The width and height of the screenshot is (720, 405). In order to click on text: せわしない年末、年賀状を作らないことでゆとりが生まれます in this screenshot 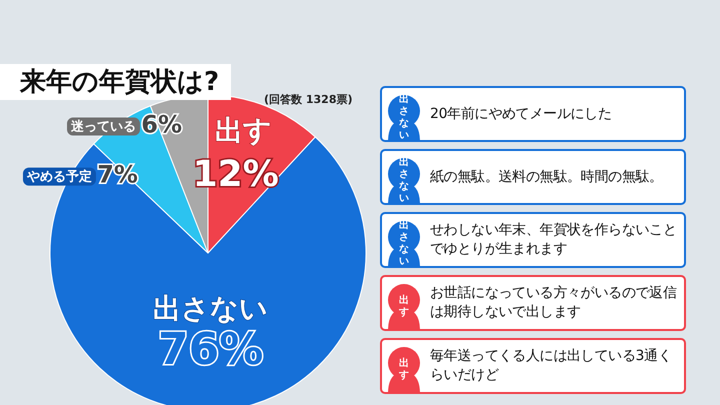, I will do `click(554, 240)`.